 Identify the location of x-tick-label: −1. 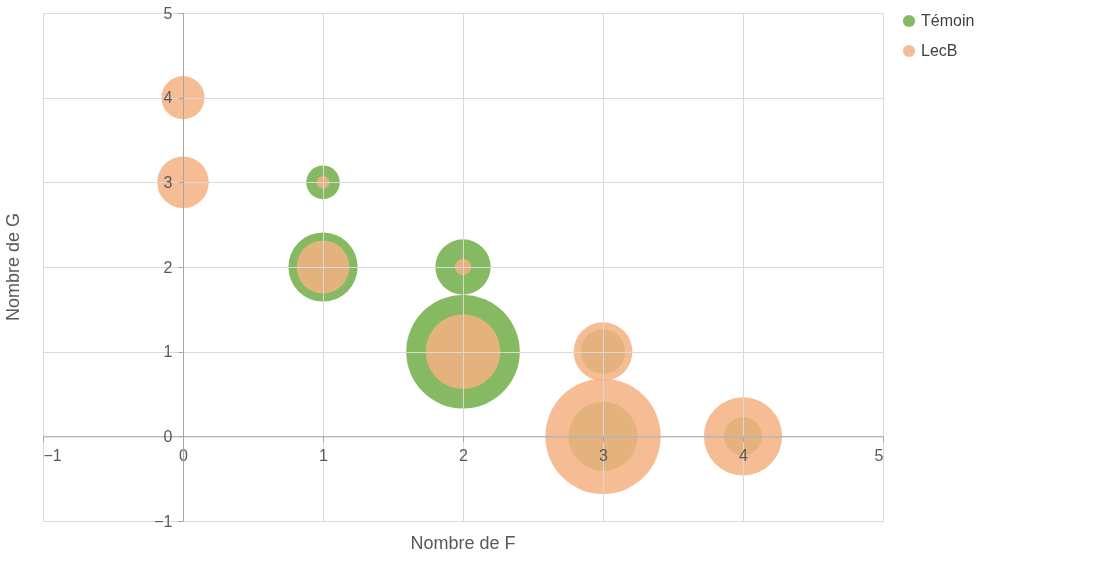
(52, 455).